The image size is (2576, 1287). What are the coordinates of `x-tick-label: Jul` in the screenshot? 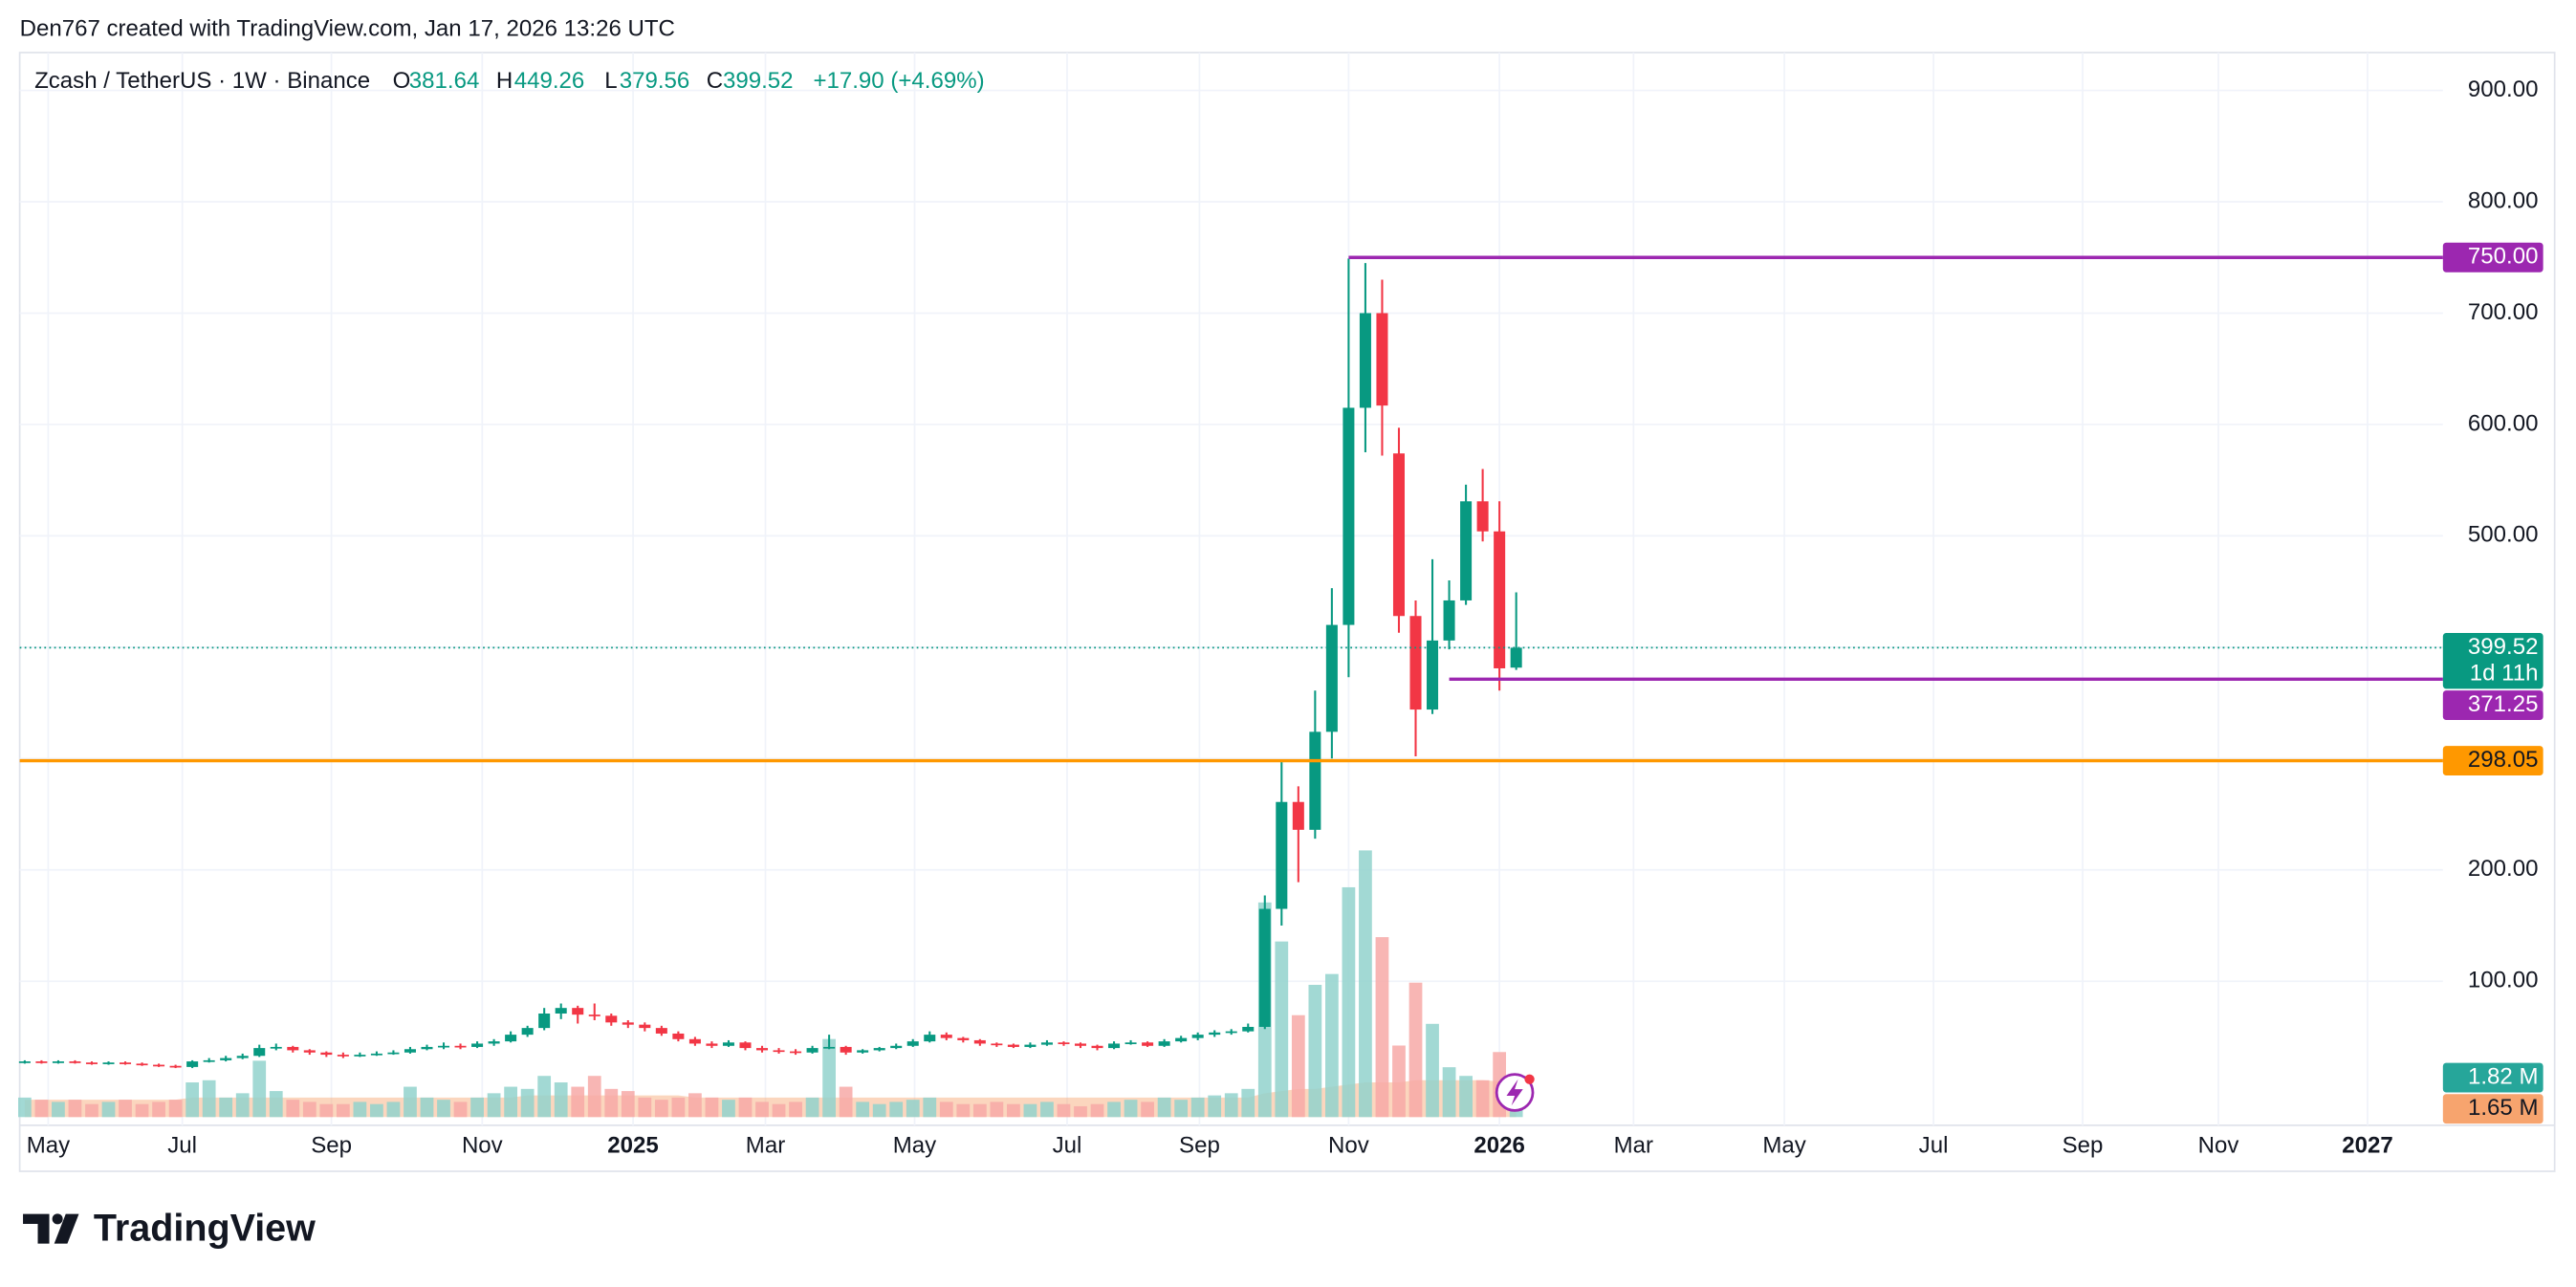 It's located at (1934, 1146).